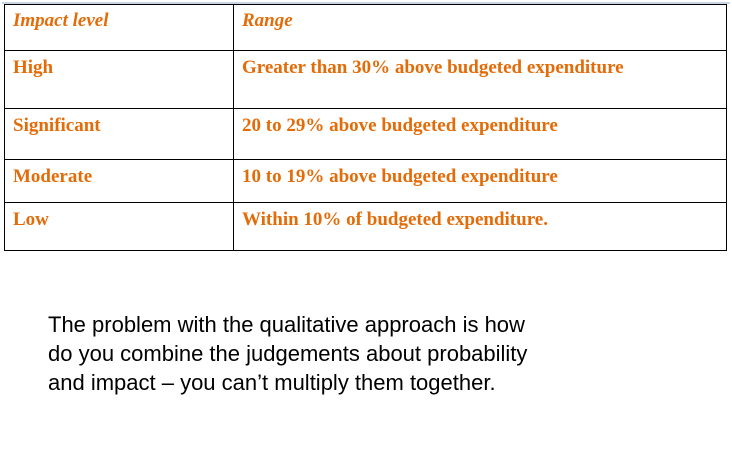  I want to click on table-header-row: Impact level Range, so click(365, 27).